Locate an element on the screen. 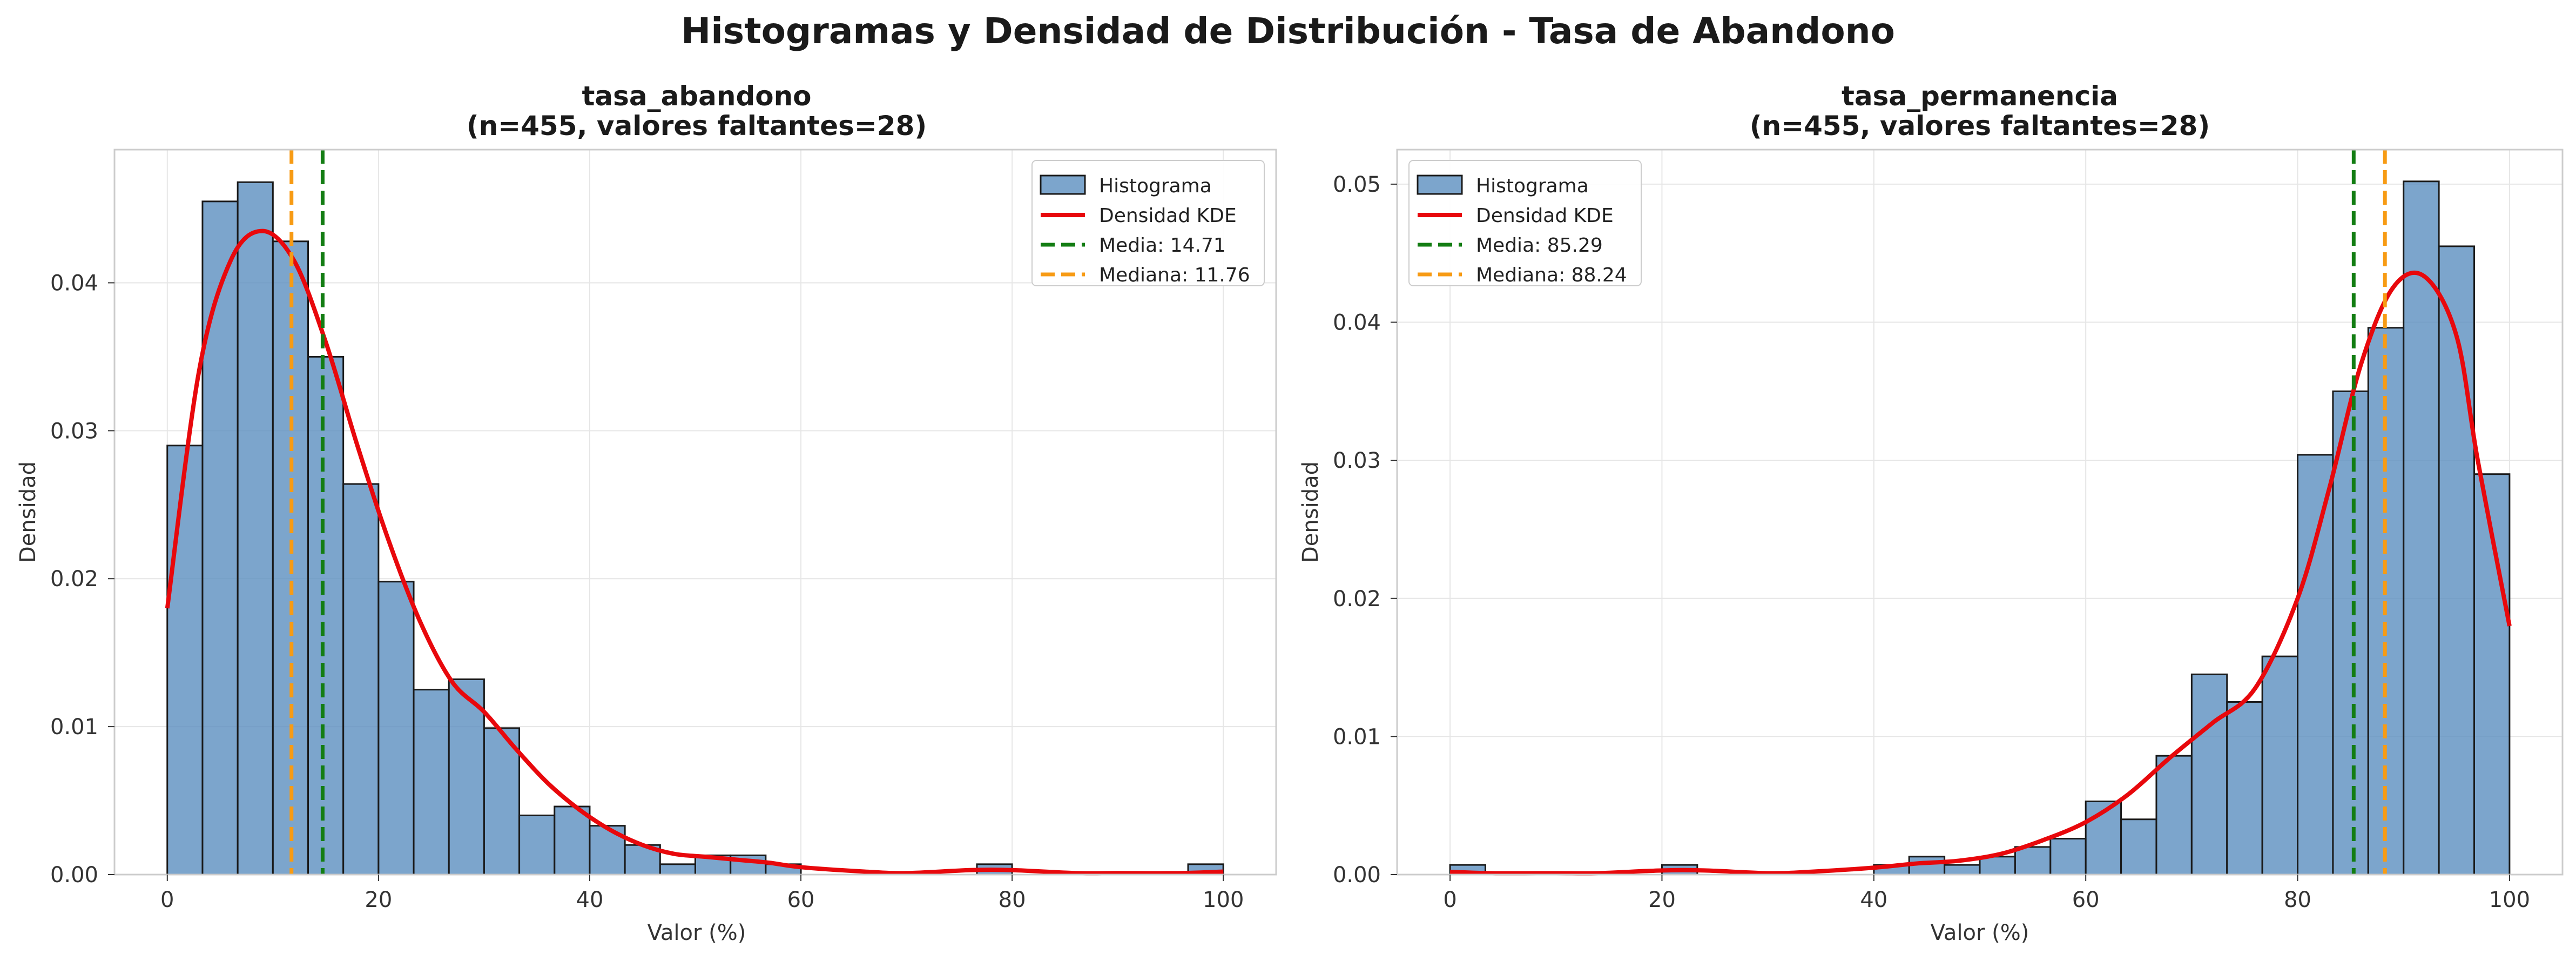  panel-title-line1: tasa_abandono is located at coordinates (696, 96).